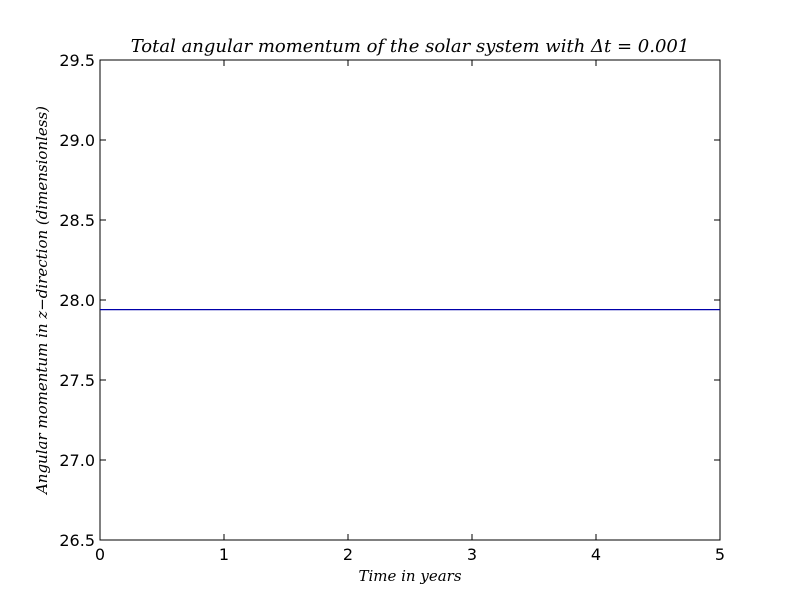 The height and width of the screenshot is (600, 800). I want to click on y-tick-label: 27.5, so click(77, 380).